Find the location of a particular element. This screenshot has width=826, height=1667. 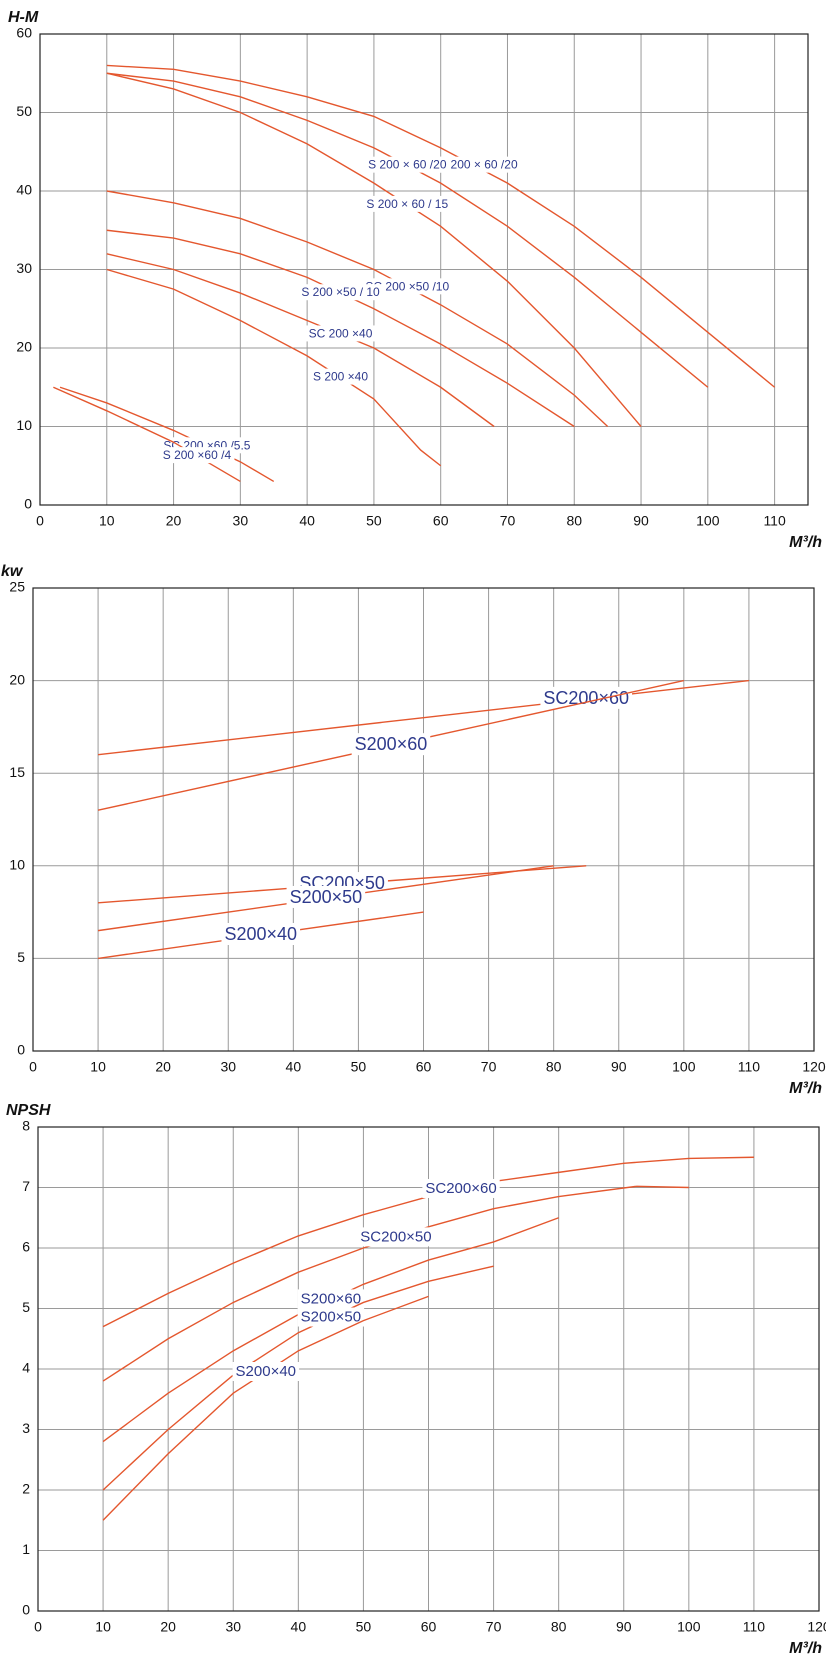

curve-label: S 200 × 60 / 15 is located at coordinates (407, 204).